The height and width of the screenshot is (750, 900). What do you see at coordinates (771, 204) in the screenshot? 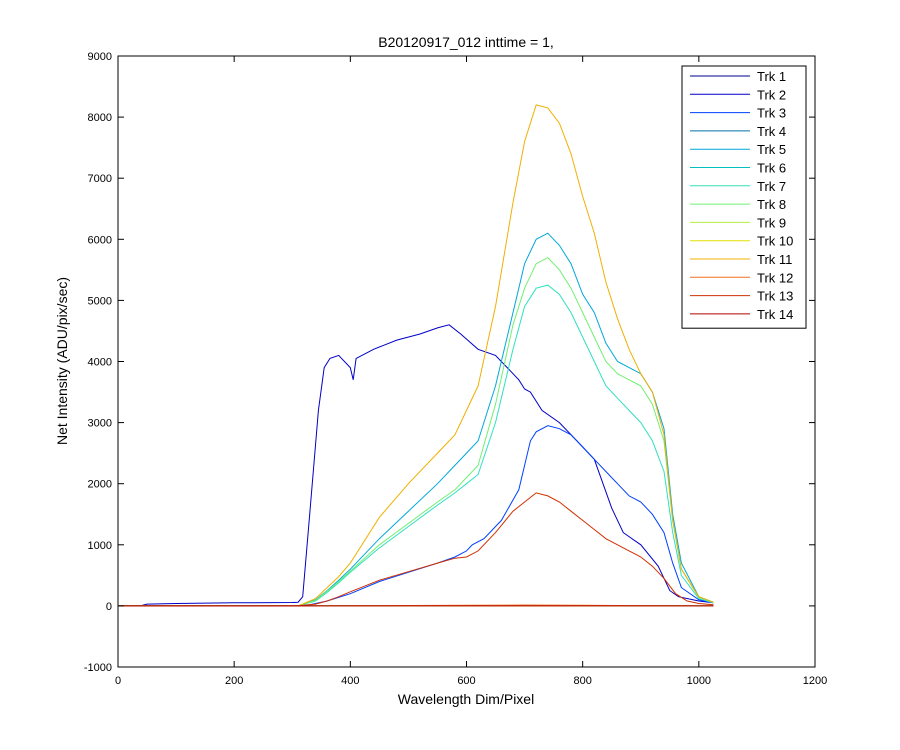
I see `legend-entry: Trk 8` at bounding box center [771, 204].